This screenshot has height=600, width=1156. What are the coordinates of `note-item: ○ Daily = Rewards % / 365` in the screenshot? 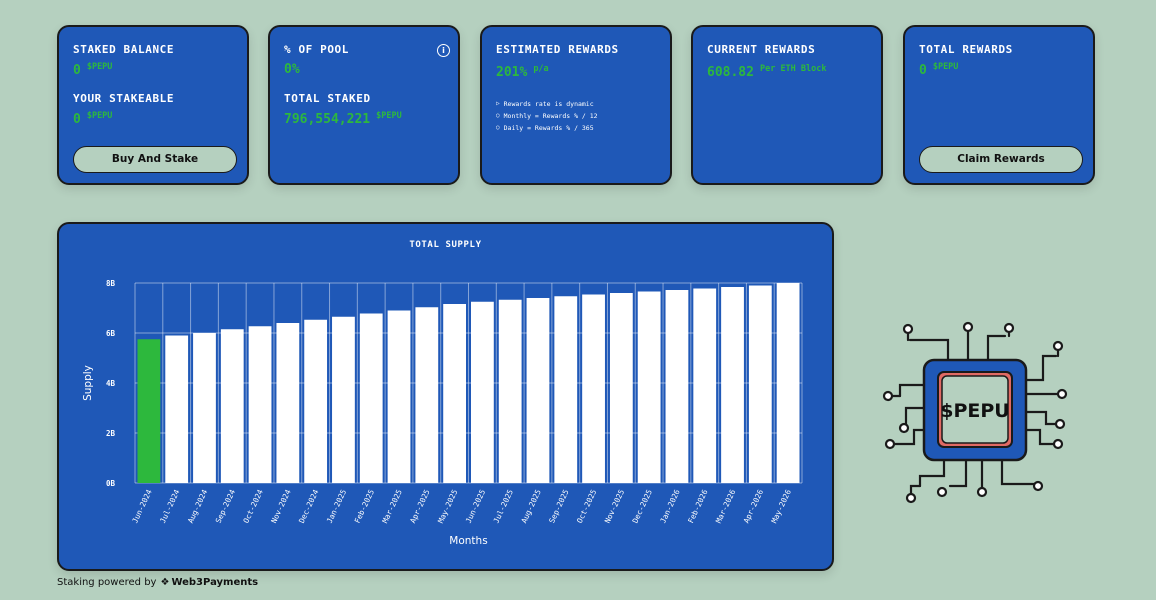 It's located at (545, 128).